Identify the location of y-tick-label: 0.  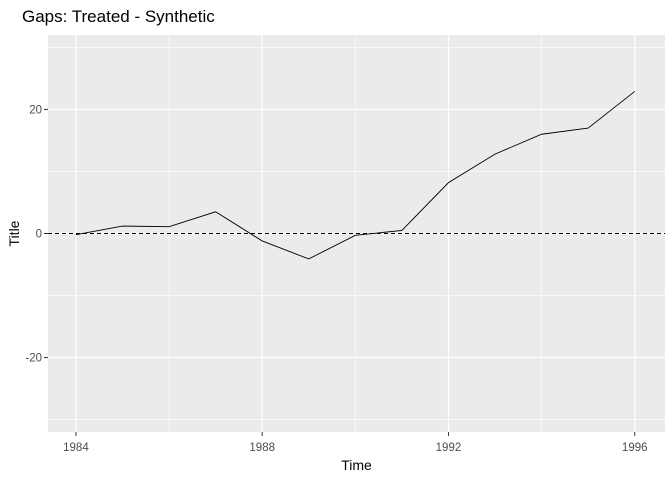
(39, 235).